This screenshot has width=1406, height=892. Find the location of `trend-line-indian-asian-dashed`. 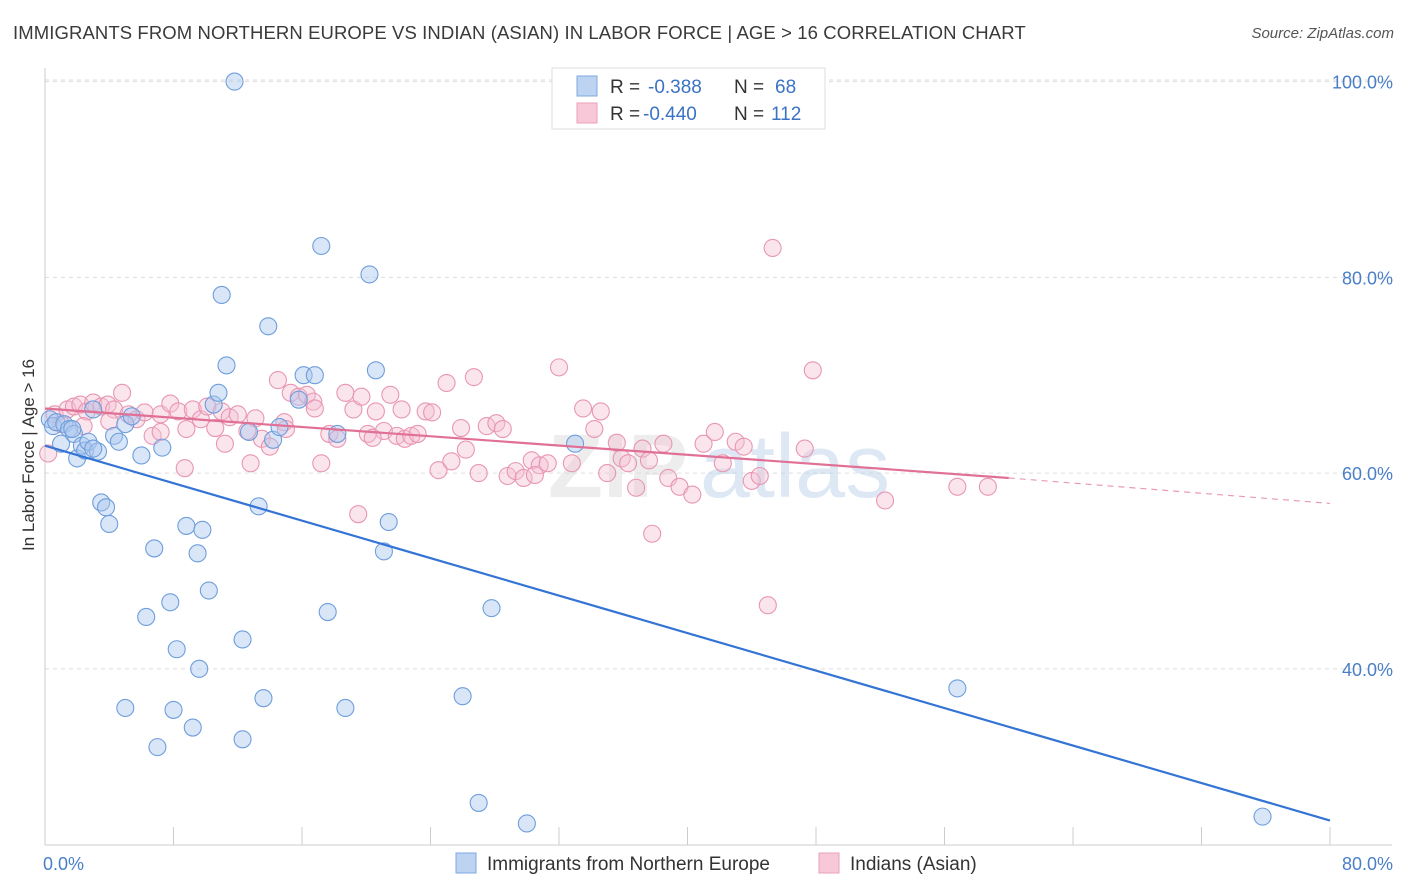

trend-line-indian-asian-dashed is located at coordinates (1169, 491).